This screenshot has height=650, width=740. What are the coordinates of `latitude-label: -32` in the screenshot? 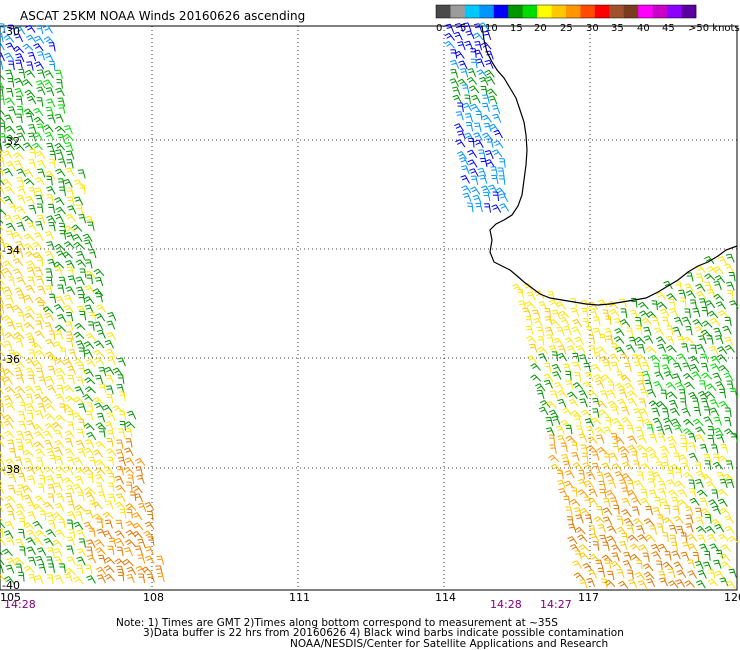 It's located at (11, 141).